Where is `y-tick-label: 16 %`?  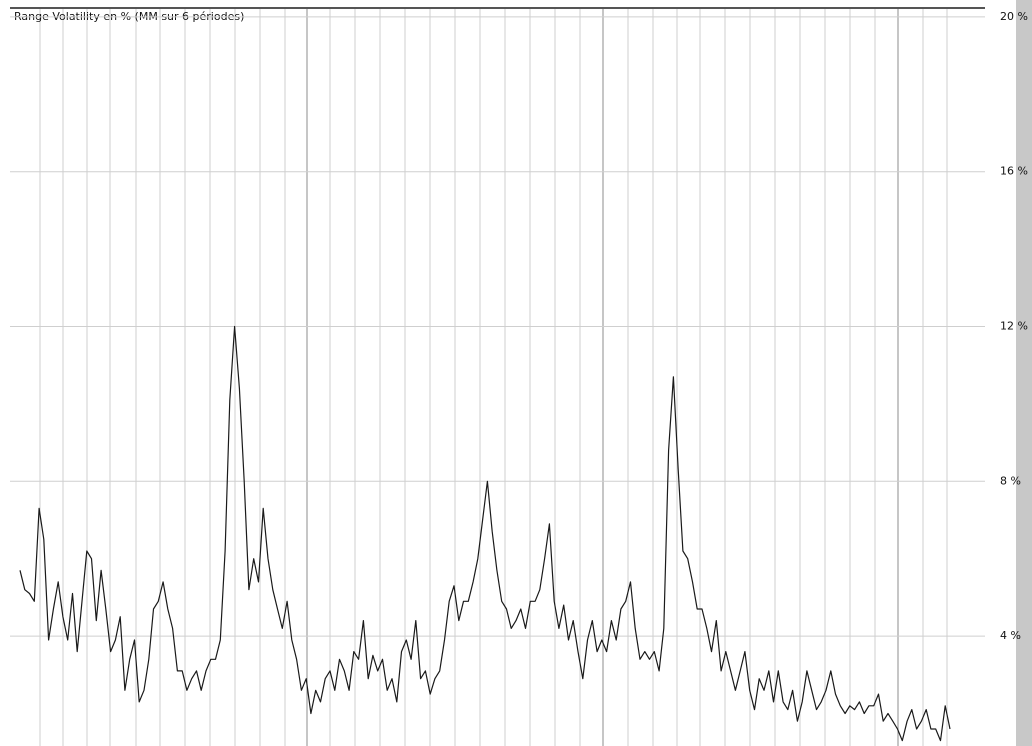
y-tick-label: 16 % is located at coordinates (1014, 171).